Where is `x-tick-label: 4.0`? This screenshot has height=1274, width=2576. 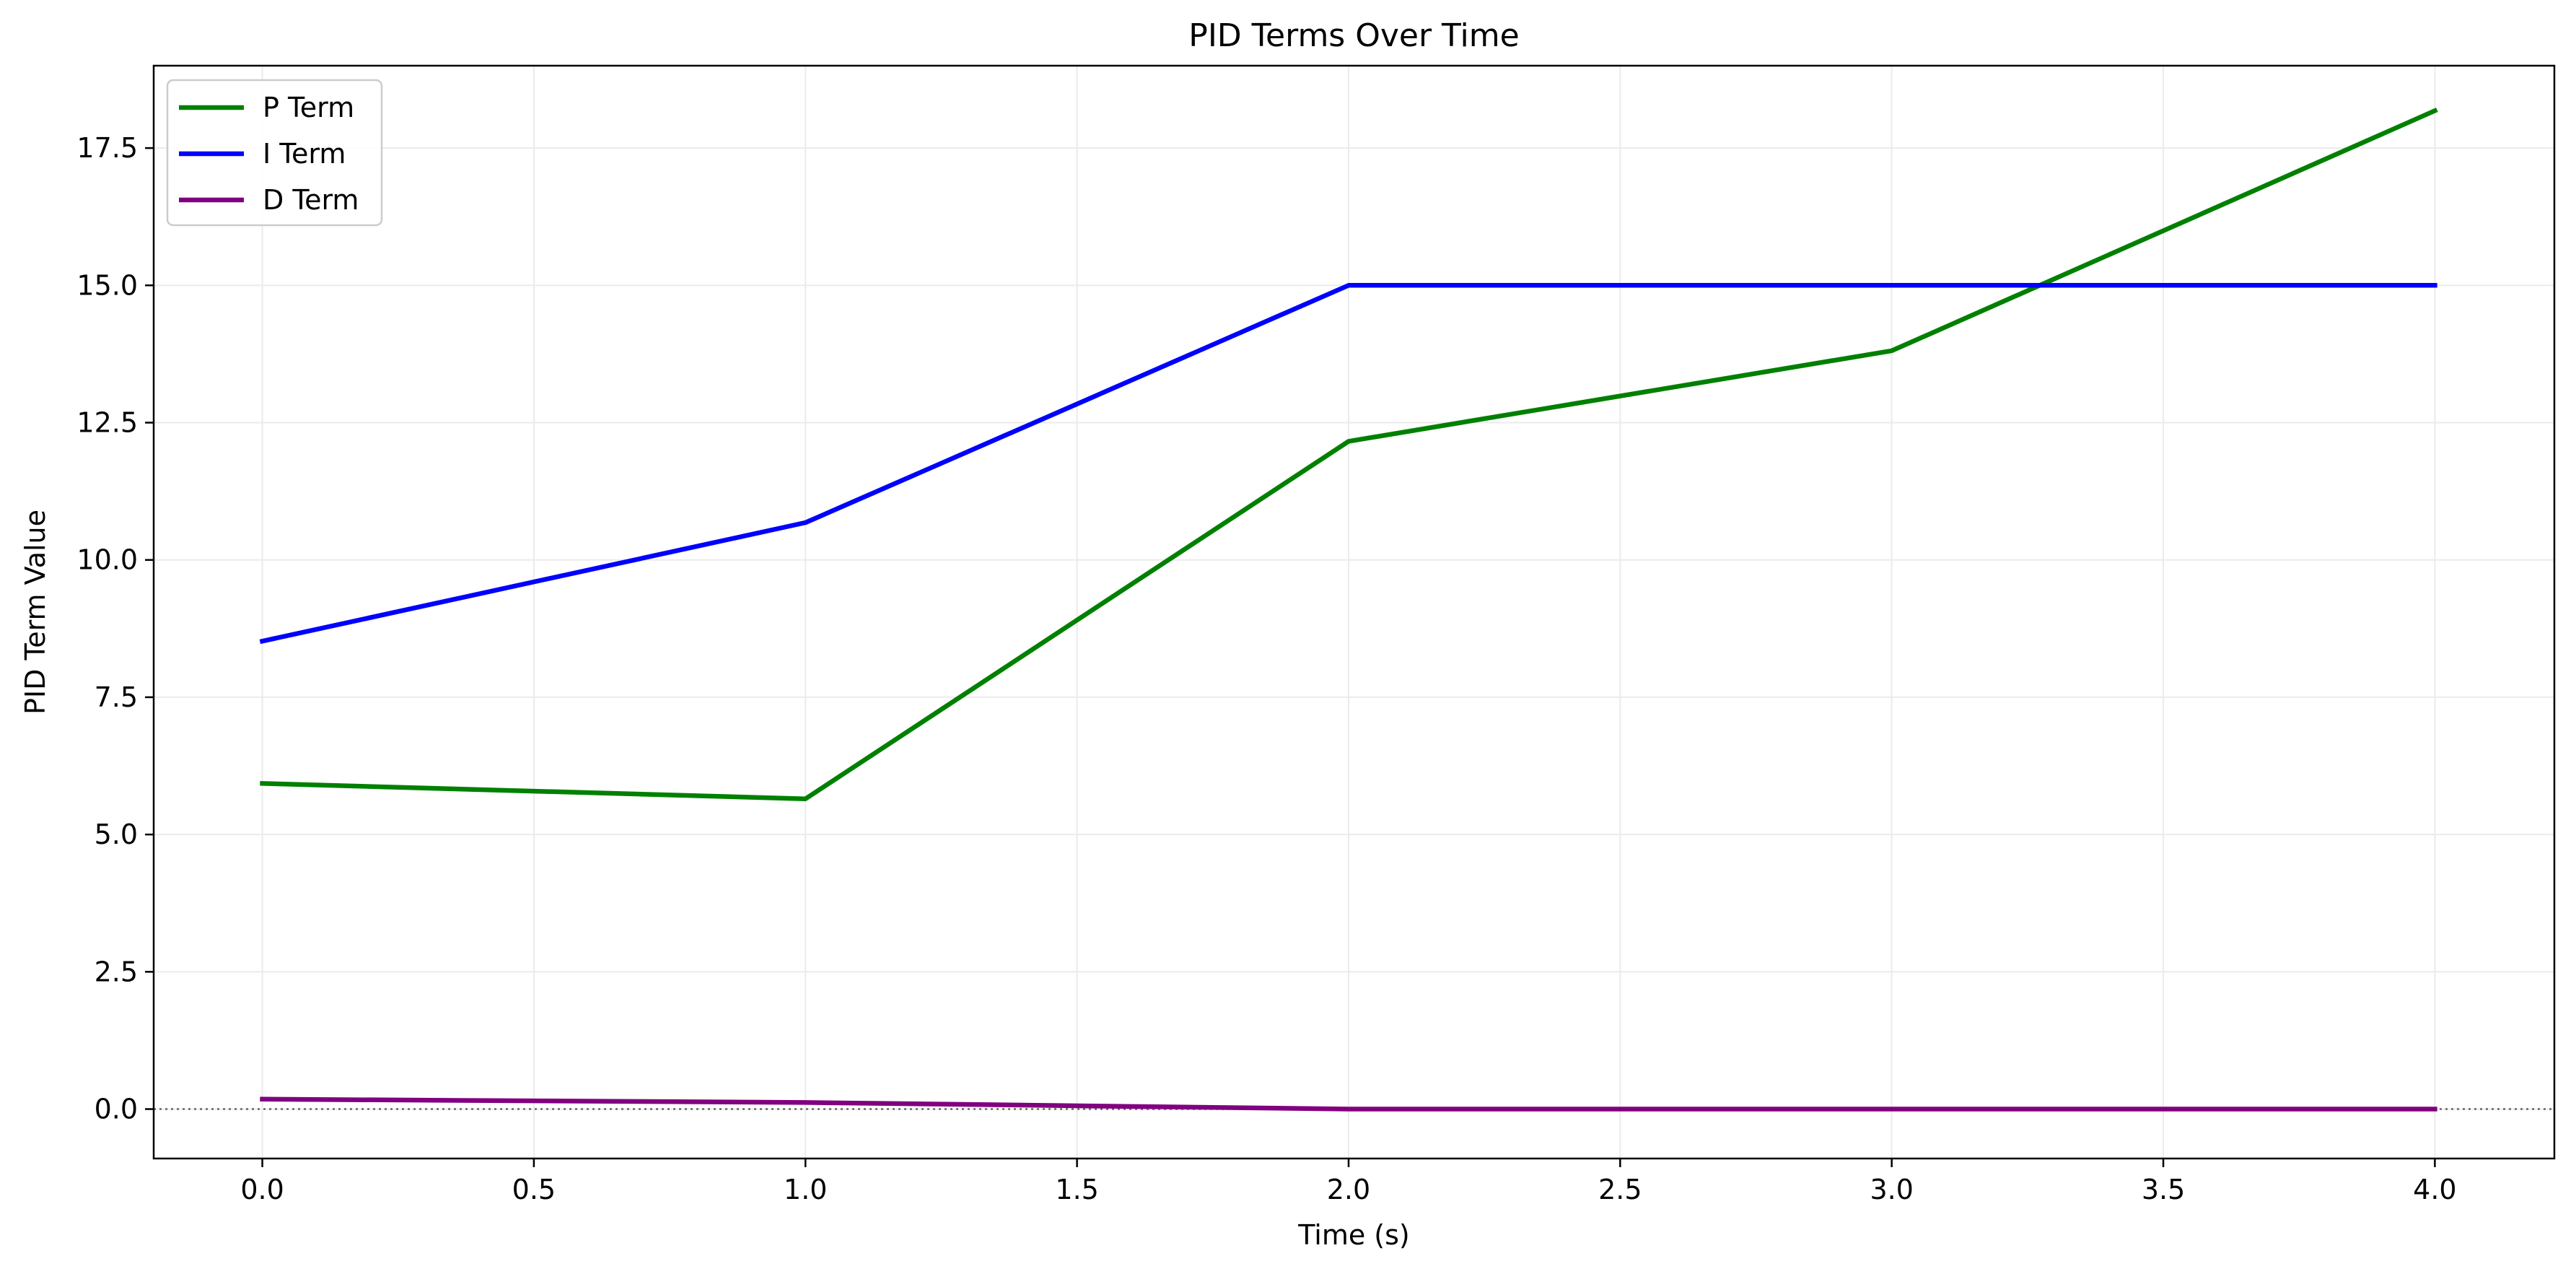 x-tick-label: 4.0 is located at coordinates (2434, 1189).